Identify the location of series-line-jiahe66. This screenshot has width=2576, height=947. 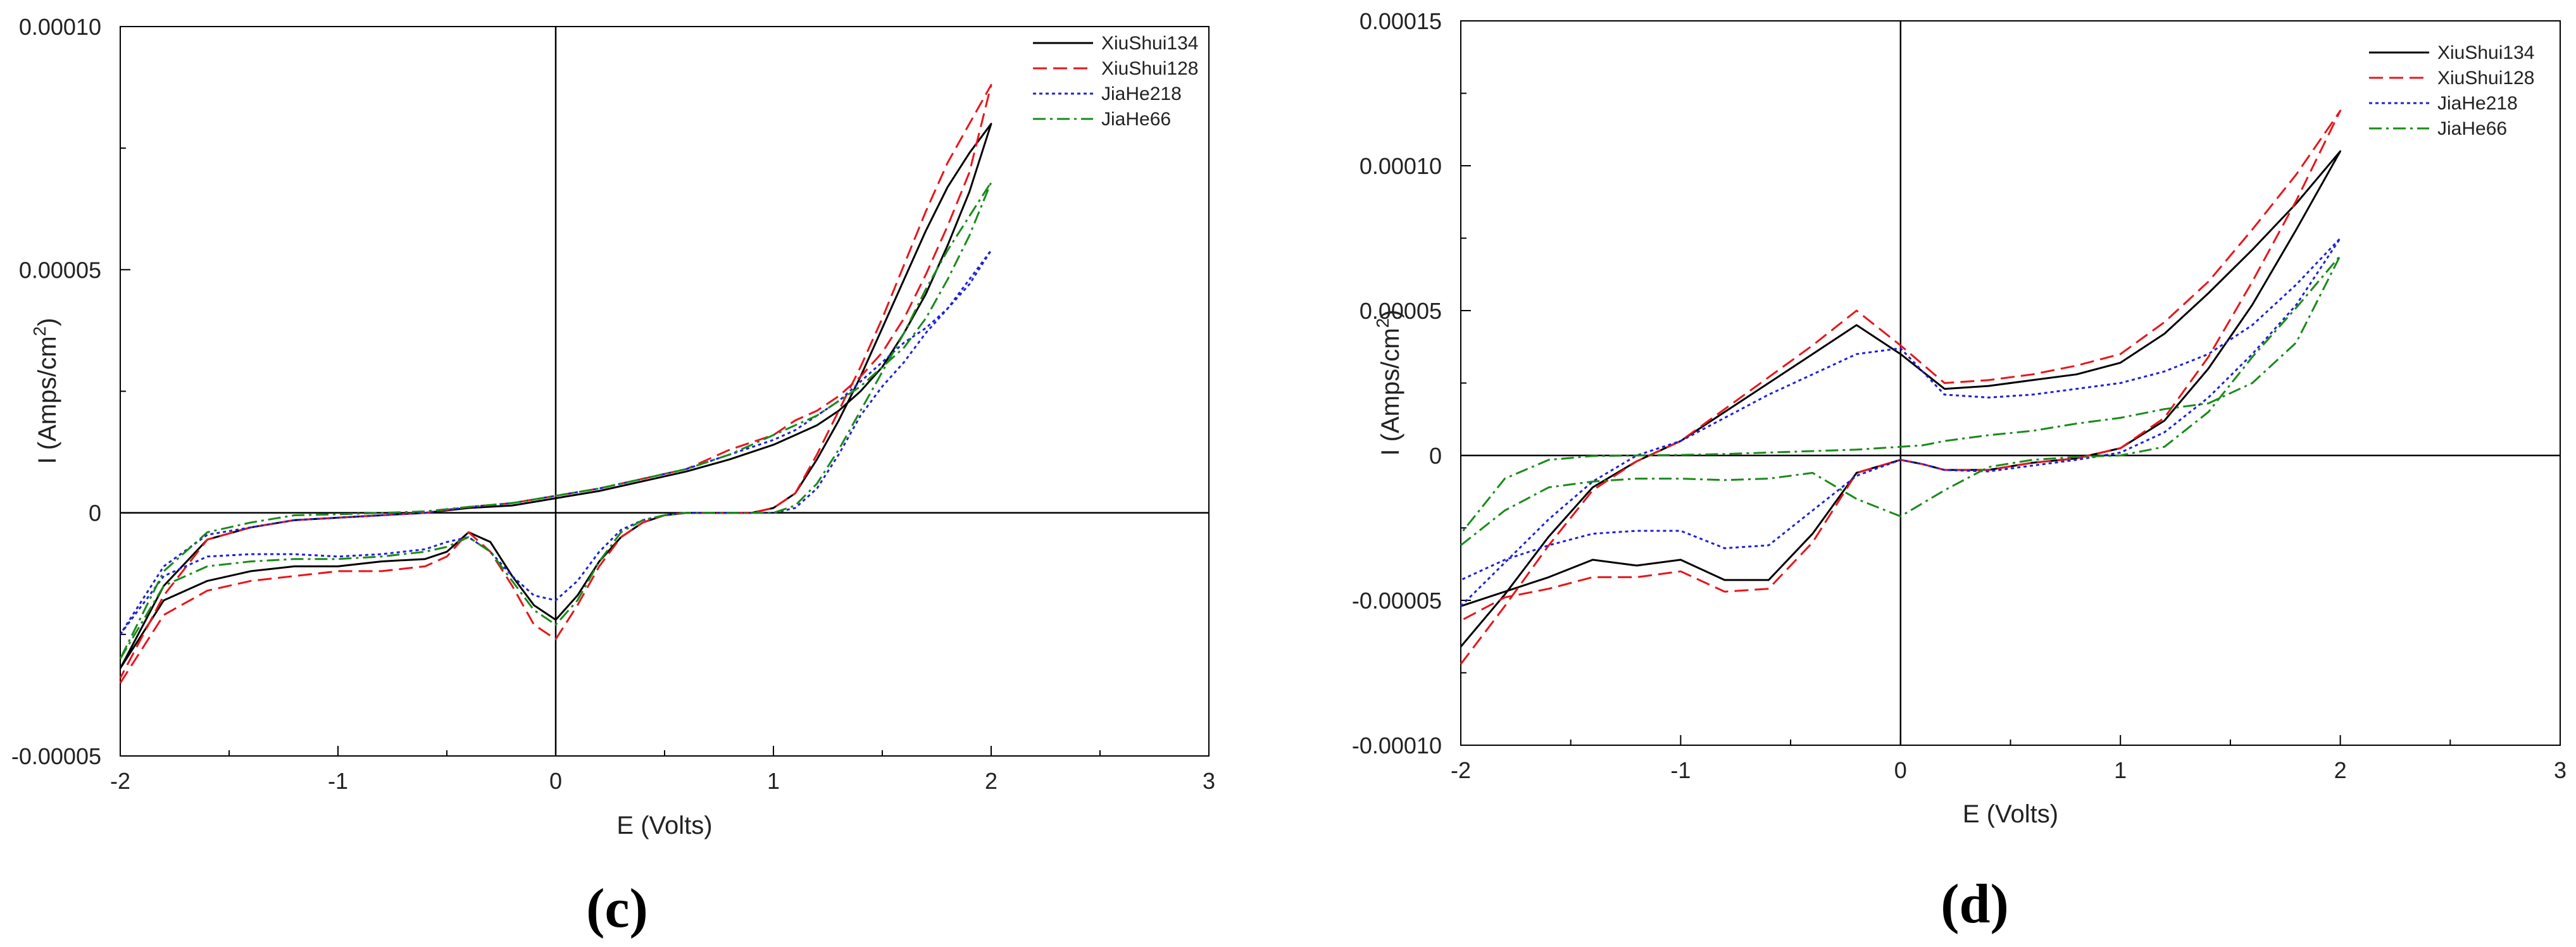
(1901, 400).